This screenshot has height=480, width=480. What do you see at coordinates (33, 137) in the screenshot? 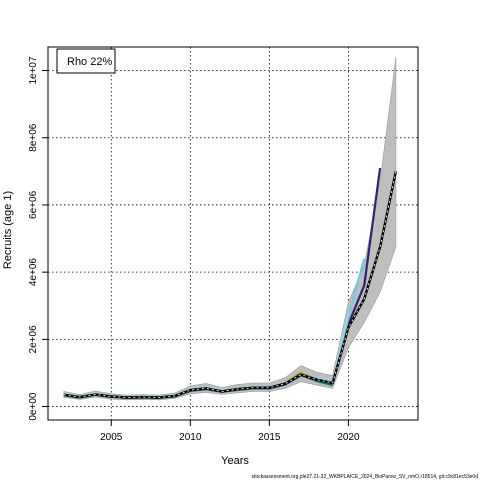
I see `y-tick-label-4: 8e+06` at bounding box center [33, 137].